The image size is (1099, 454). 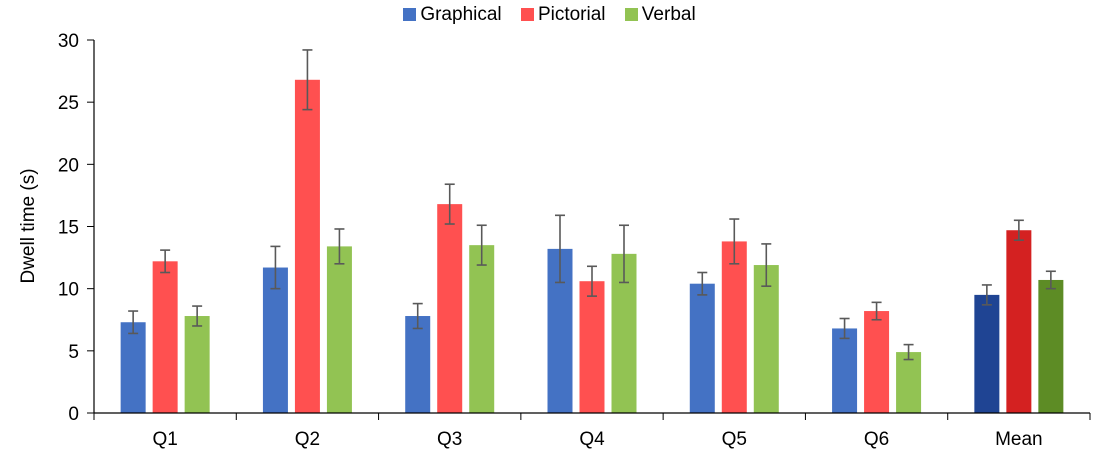 What do you see at coordinates (449, 204) in the screenshot?
I see `error-bar-pictorial-q3` at bounding box center [449, 204].